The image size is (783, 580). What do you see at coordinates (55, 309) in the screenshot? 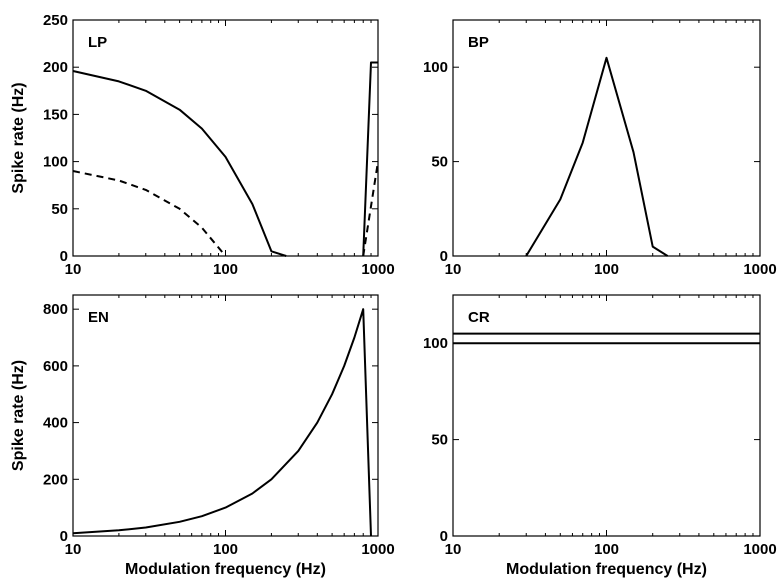
I see `y-tick-label: 800` at bounding box center [55, 309].